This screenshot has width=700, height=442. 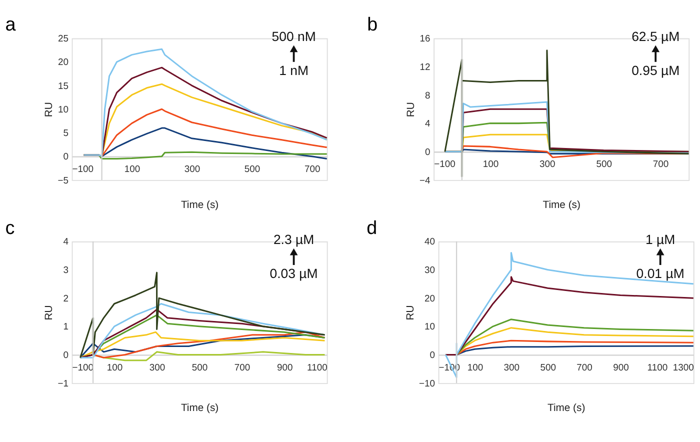 I want to click on annotation: 2.3 µM, so click(x=293, y=240).